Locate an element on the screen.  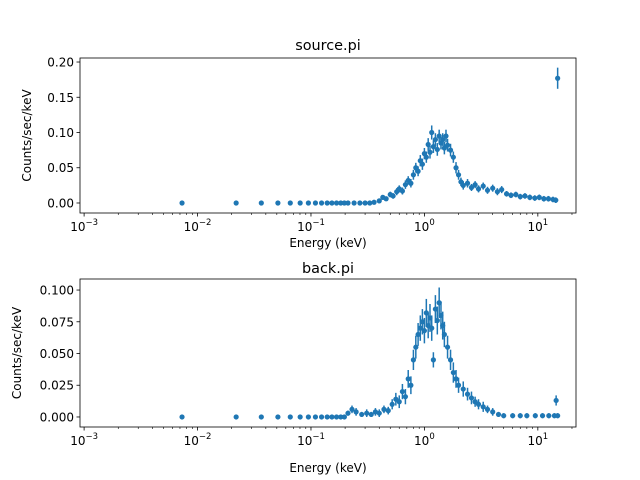
x-axis-label: Energy (keV) is located at coordinates (327, 243).